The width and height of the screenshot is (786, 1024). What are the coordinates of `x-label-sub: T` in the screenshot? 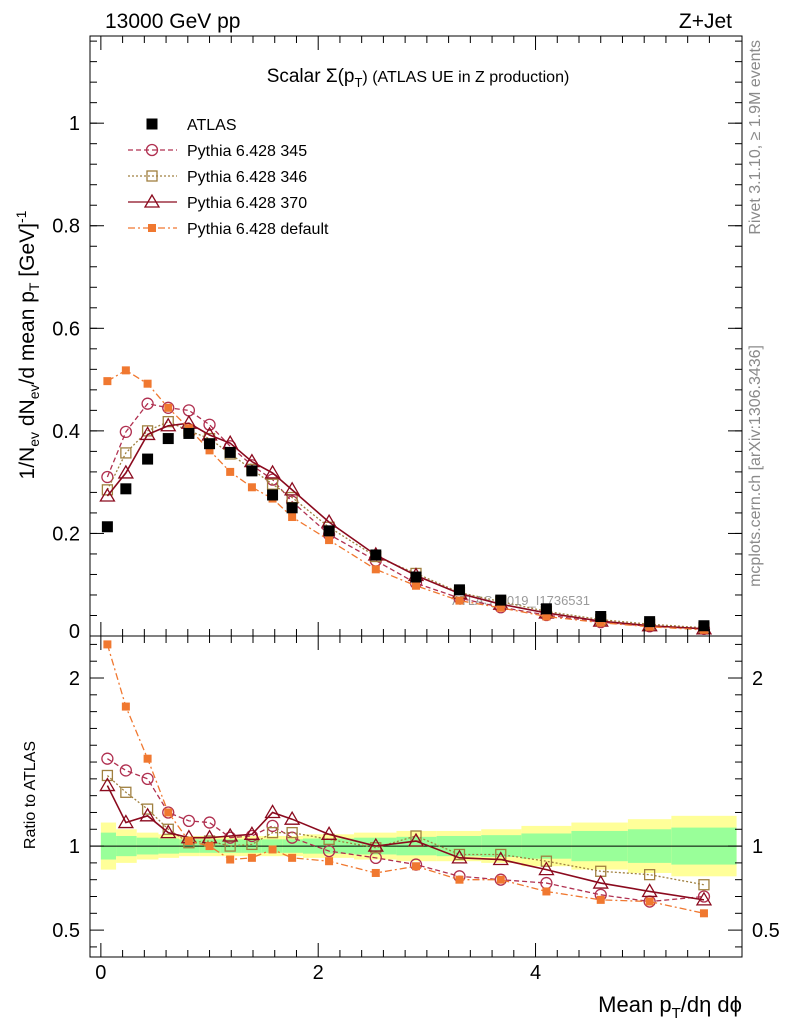 It's located at (676, 1013).